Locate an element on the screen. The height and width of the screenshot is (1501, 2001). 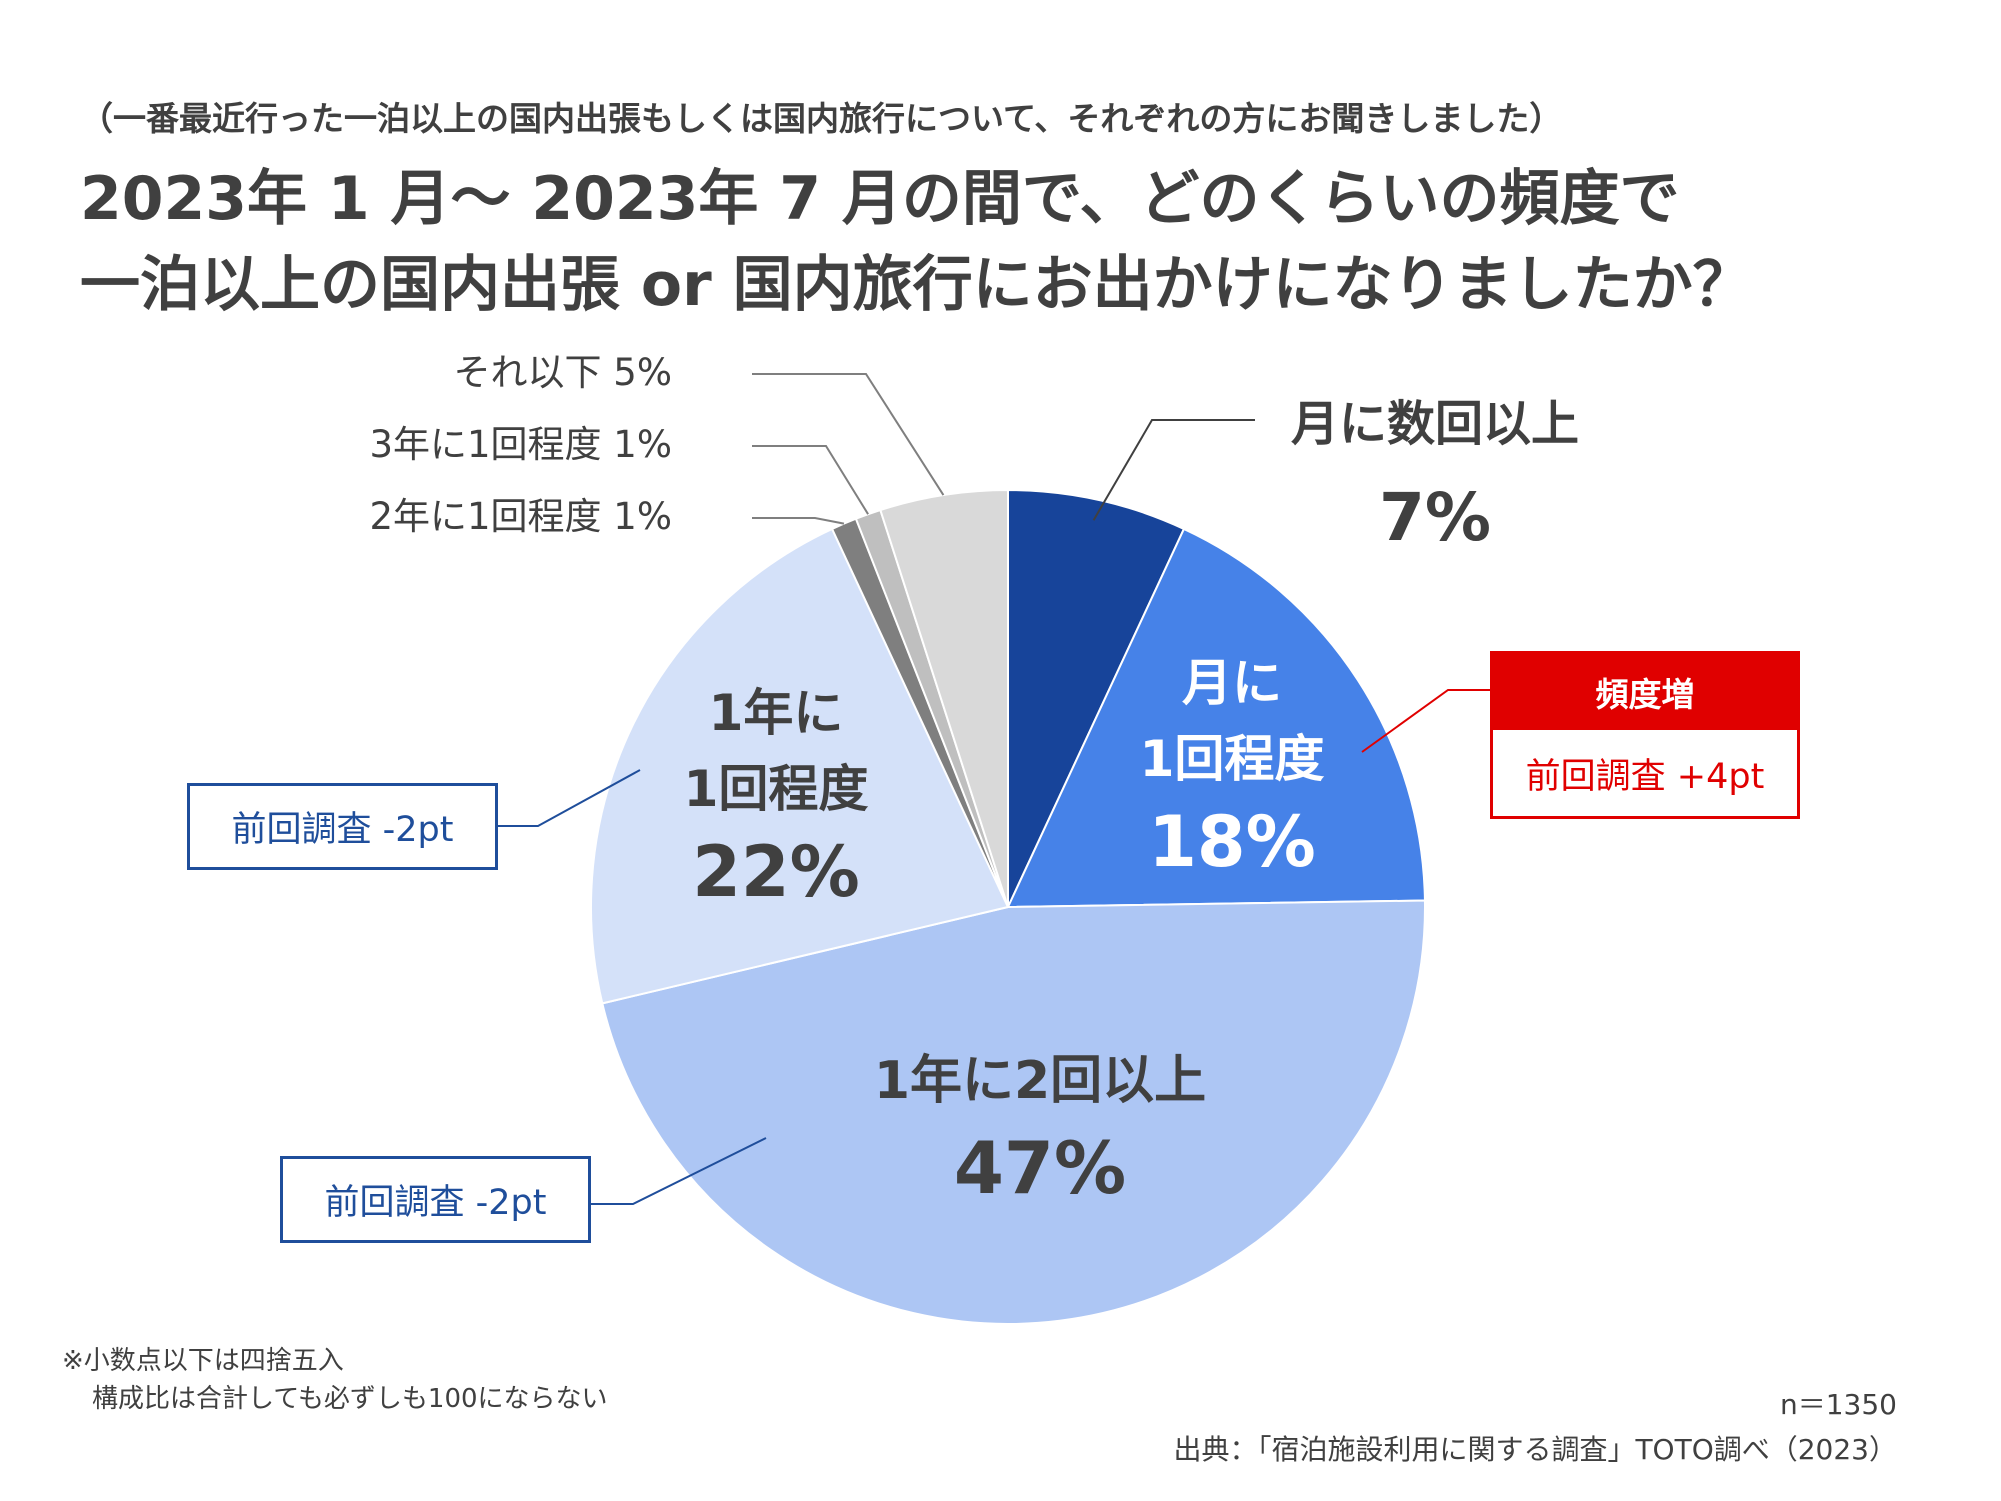
label-every3: 3年に1回程度 1% is located at coordinates (520, 444).